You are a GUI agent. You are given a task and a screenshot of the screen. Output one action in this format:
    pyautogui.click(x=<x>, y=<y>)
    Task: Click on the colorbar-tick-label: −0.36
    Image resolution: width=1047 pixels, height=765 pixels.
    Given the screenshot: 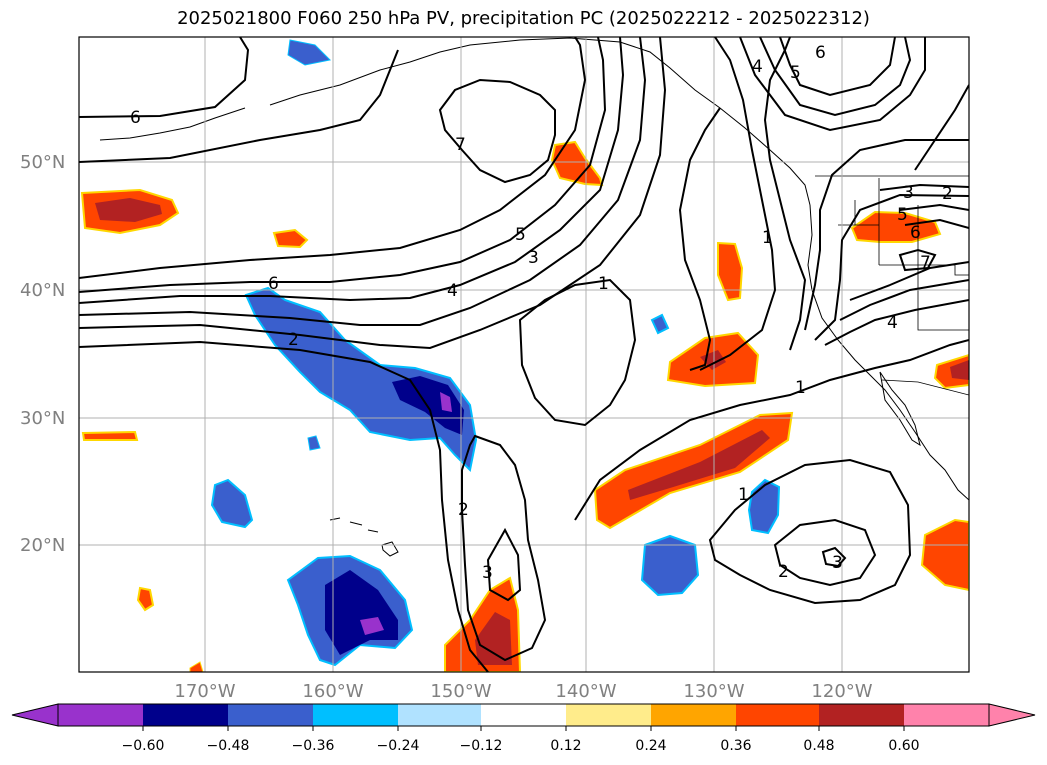 What is the action you would take?
    pyautogui.click(x=313, y=746)
    